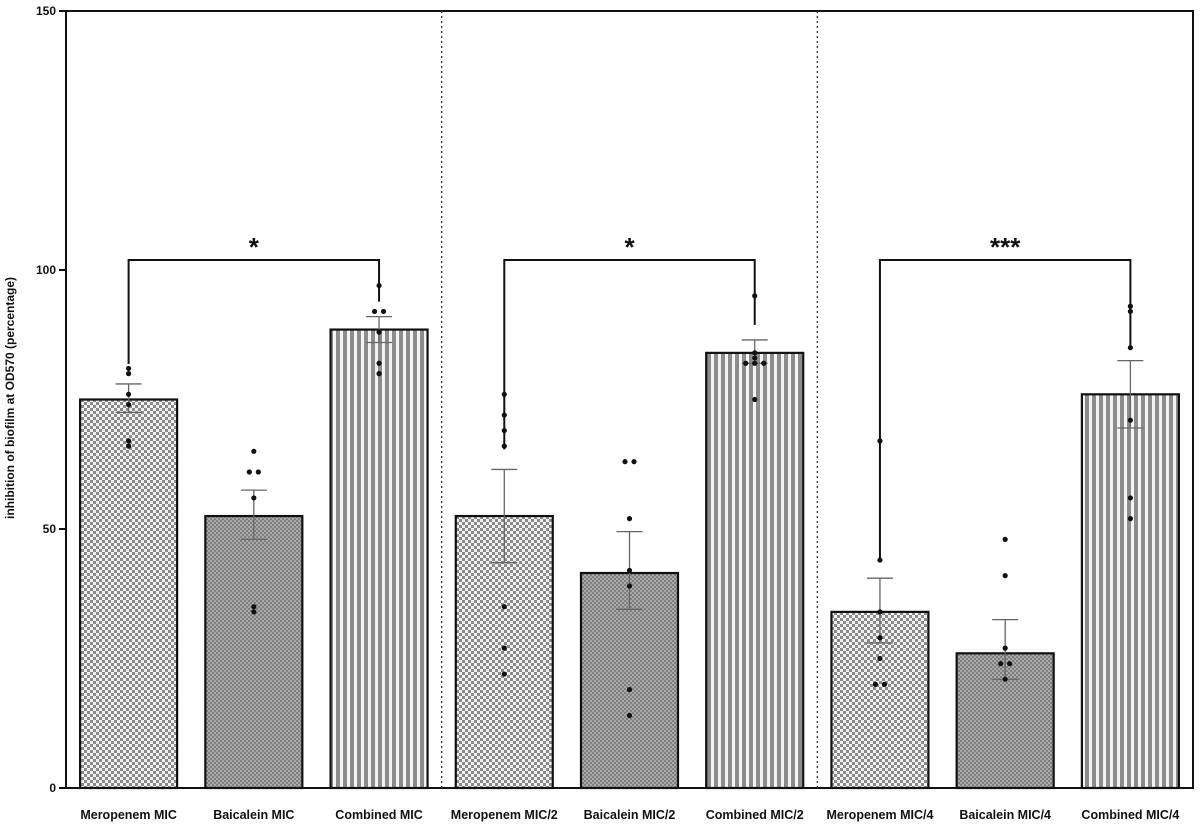 The image size is (1200, 827). I want to click on x-tick-label: Meropenem MIC/4, so click(879, 815).